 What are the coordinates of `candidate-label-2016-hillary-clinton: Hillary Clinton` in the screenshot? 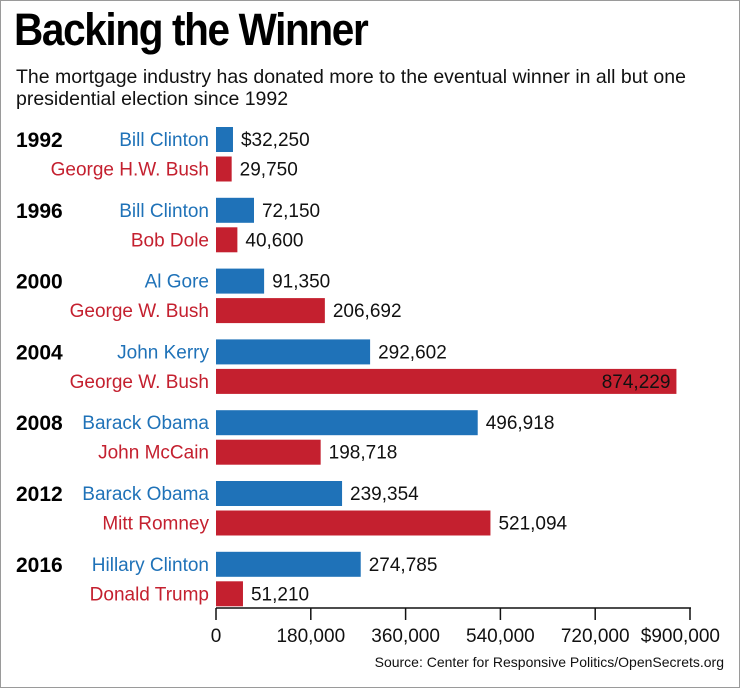 It's located at (150, 565).